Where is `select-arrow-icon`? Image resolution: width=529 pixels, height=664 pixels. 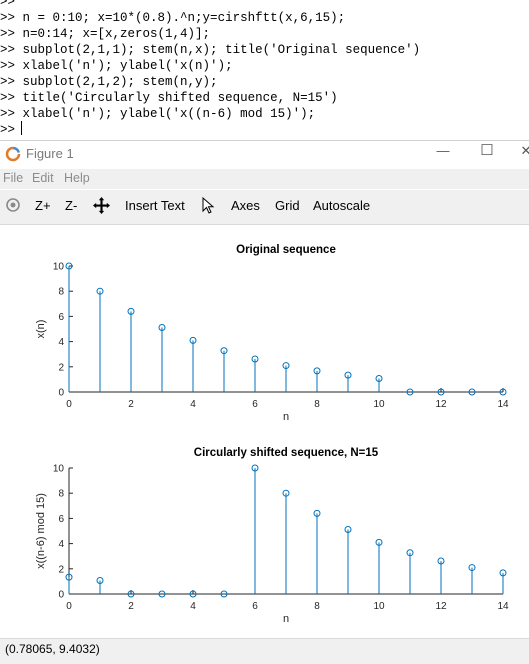
select-arrow-icon is located at coordinates (208, 205).